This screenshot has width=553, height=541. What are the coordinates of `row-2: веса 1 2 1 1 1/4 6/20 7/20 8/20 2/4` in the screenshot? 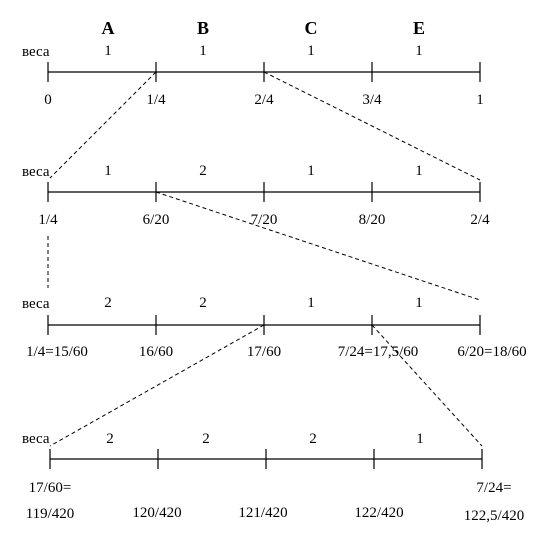 It's located at (256, 195).